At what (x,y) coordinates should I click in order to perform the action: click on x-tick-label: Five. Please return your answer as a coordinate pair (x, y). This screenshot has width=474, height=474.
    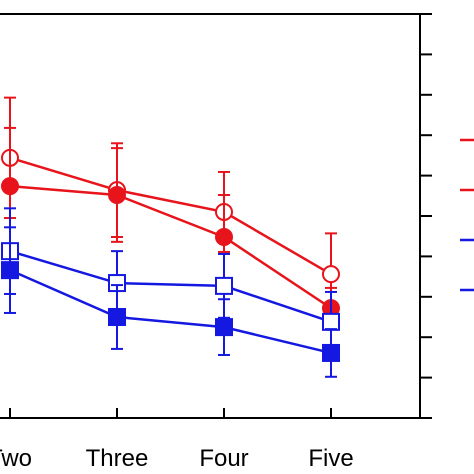
    Looking at the image, I should click on (330, 458).